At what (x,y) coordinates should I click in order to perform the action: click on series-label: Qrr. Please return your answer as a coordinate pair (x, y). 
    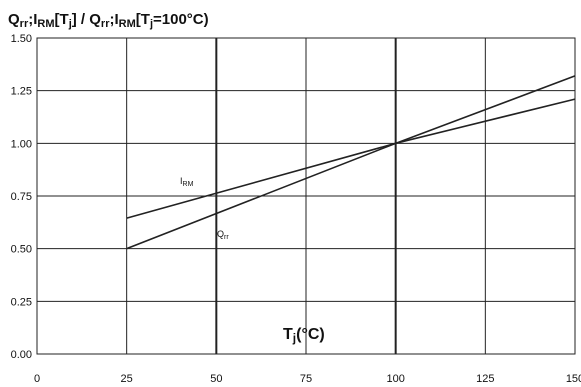
    Looking at the image, I should click on (223, 235).